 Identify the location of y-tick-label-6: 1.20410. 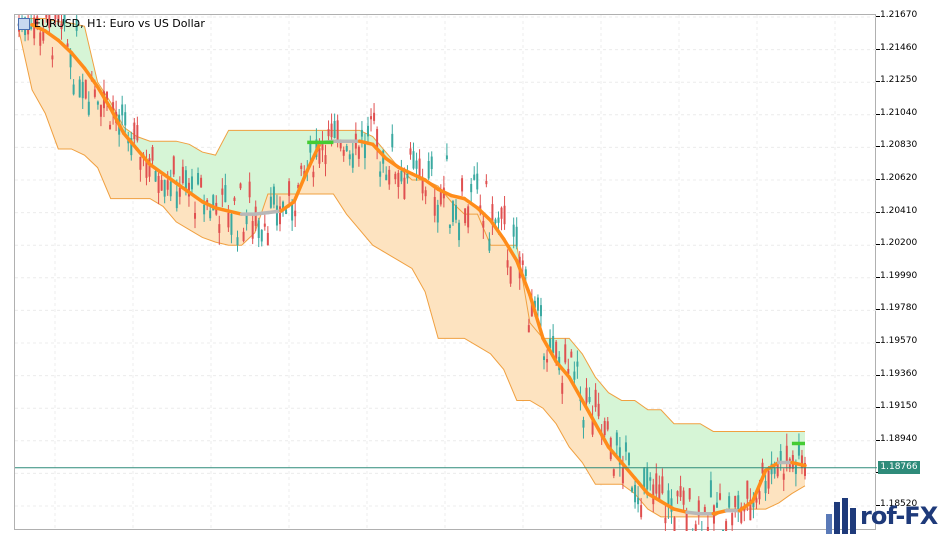
(899, 210).